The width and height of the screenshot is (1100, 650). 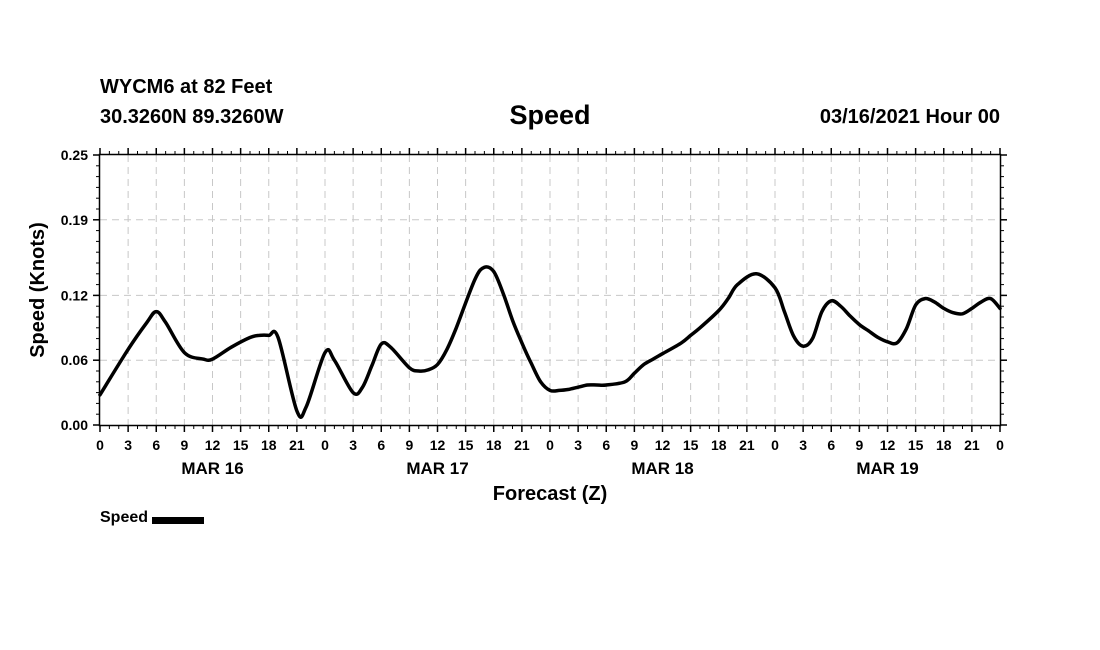 What do you see at coordinates (74, 220) in the screenshot?
I see `y-tick-label: 0.19` at bounding box center [74, 220].